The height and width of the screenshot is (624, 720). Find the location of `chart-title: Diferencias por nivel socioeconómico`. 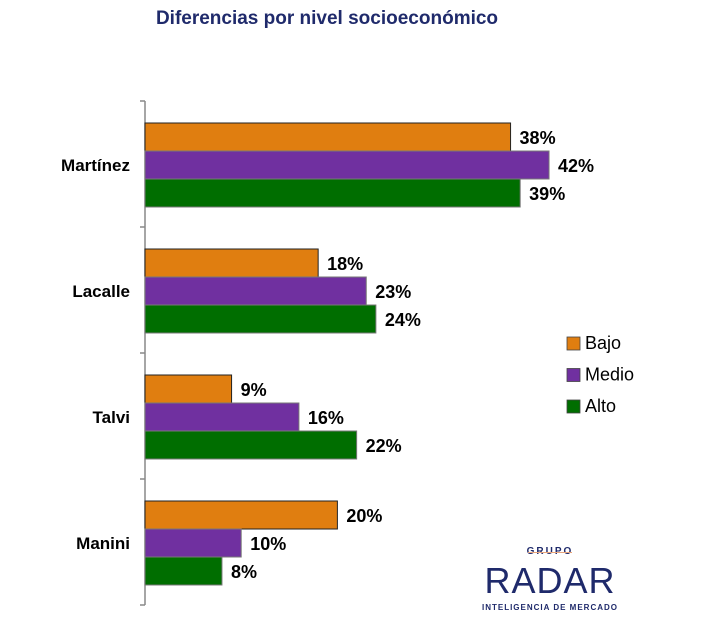

chart-title: Diferencias por nivel socioeconómico is located at coordinates (327, 18).